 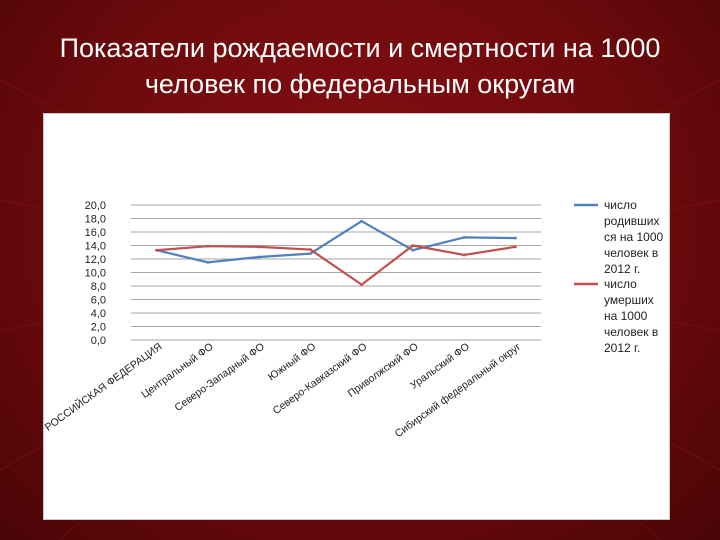 I want to click on x-tick-label: Северо-Западный ФО, so click(x=219, y=377).